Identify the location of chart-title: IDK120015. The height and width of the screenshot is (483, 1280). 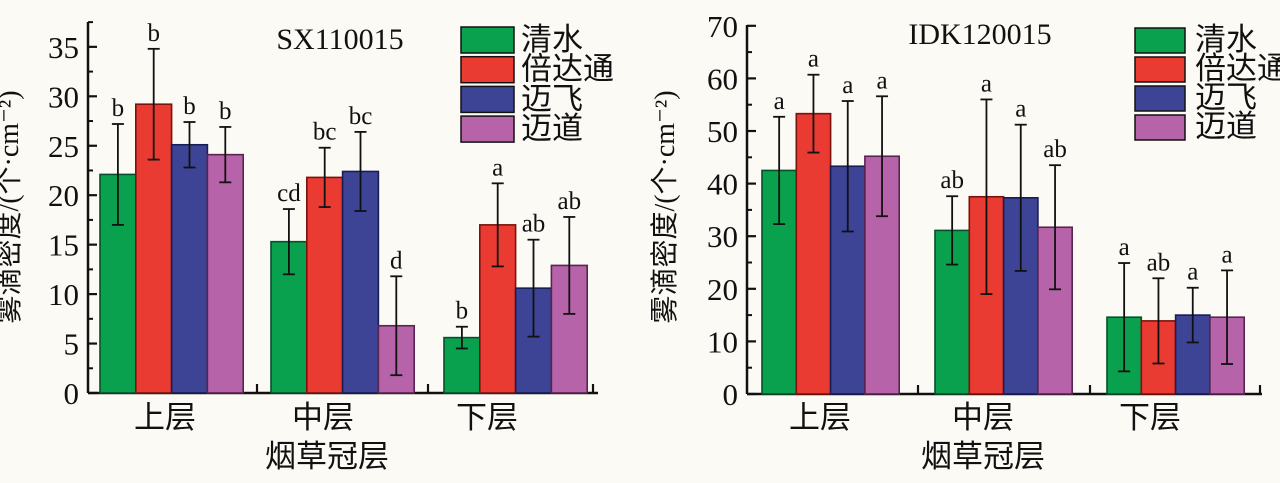
(979, 34).